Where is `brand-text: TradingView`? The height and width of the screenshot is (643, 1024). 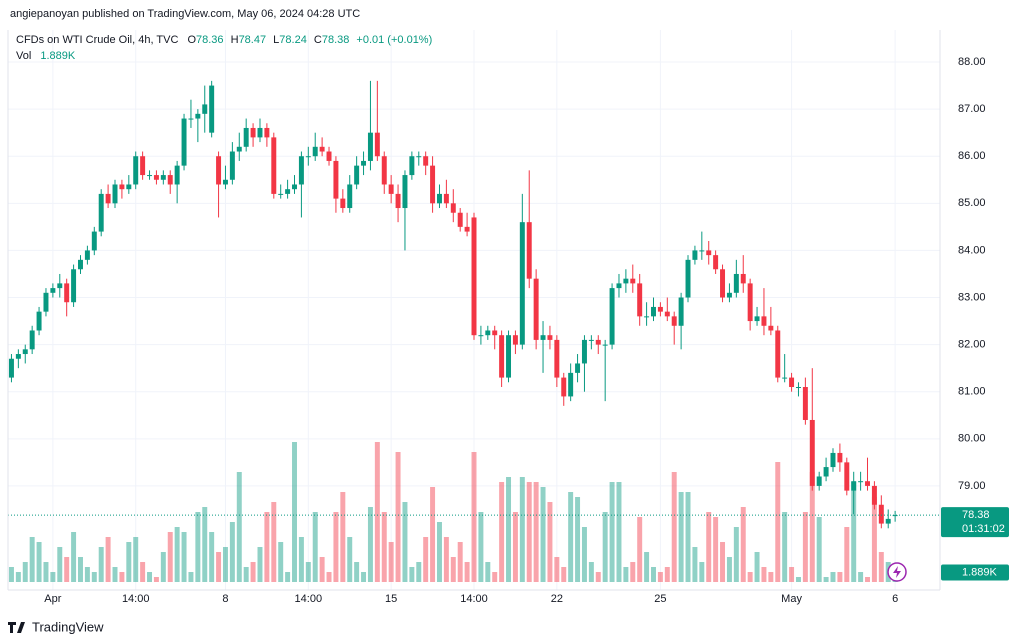 brand-text: TradingView is located at coordinates (68, 626).